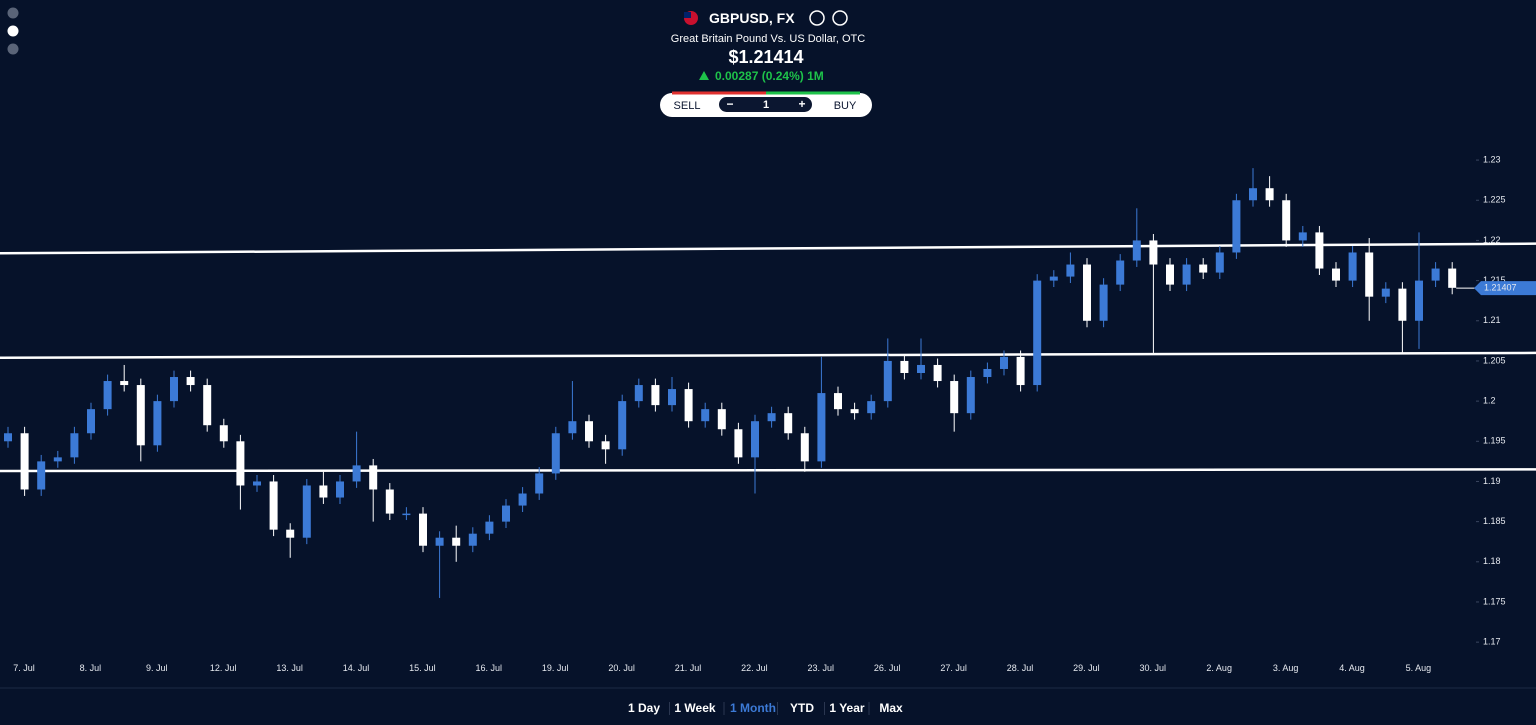 This screenshot has width=1536, height=725. I want to click on flag-part, so click(687, 15).